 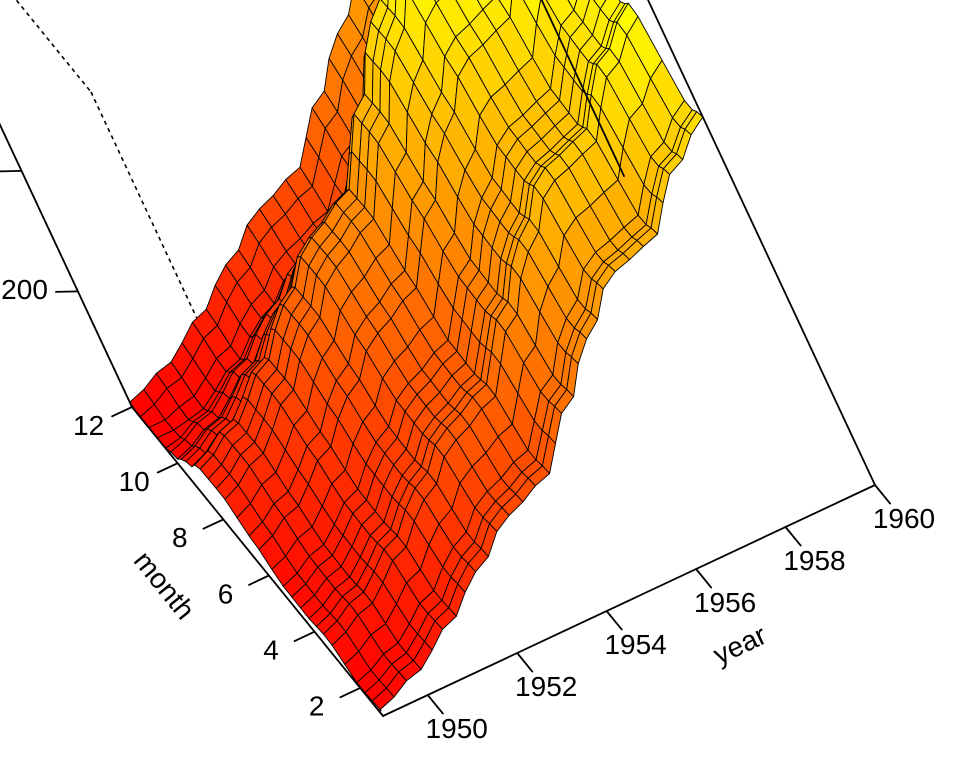 What do you see at coordinates (180, 537) in the screenshot?
I see `y-tick-label: 8` at bounding box center [180, 537].